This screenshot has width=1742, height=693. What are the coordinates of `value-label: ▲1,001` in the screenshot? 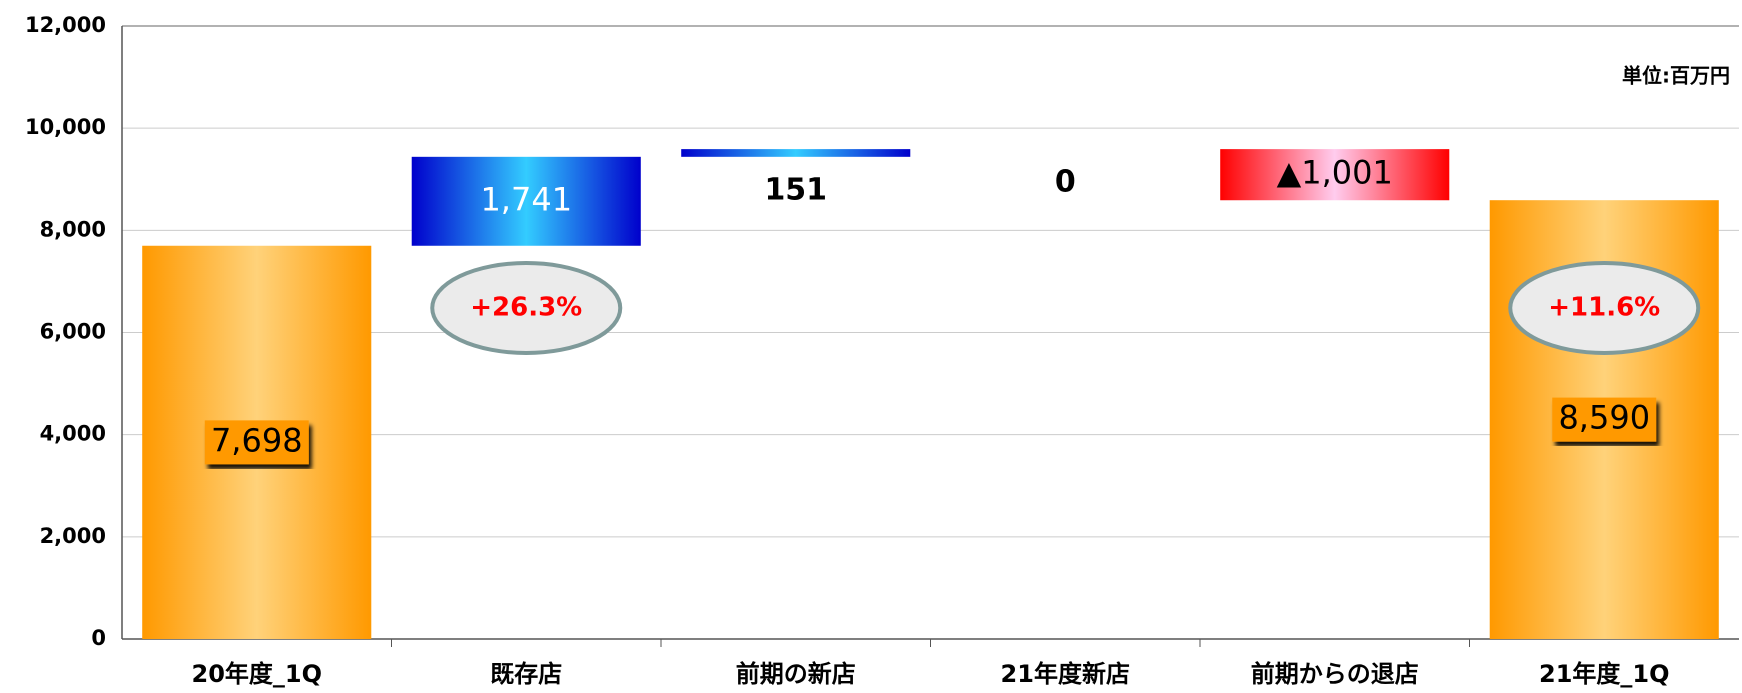 It's located at (1335, 173).